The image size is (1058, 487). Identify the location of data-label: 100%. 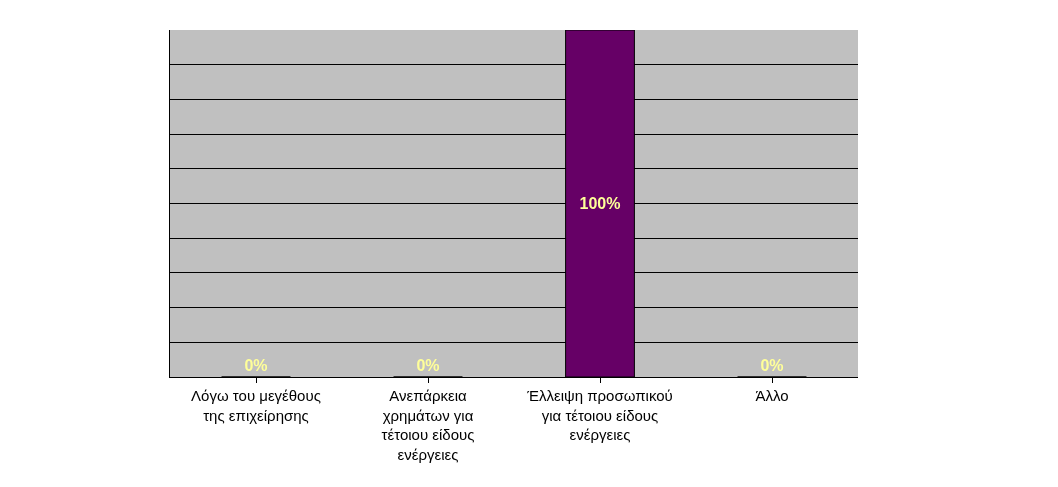
(600, 203).